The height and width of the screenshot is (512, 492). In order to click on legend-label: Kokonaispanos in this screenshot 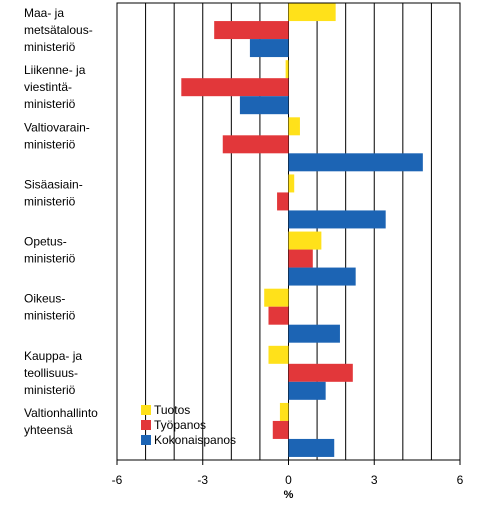, I will do `click(195, 440)`.